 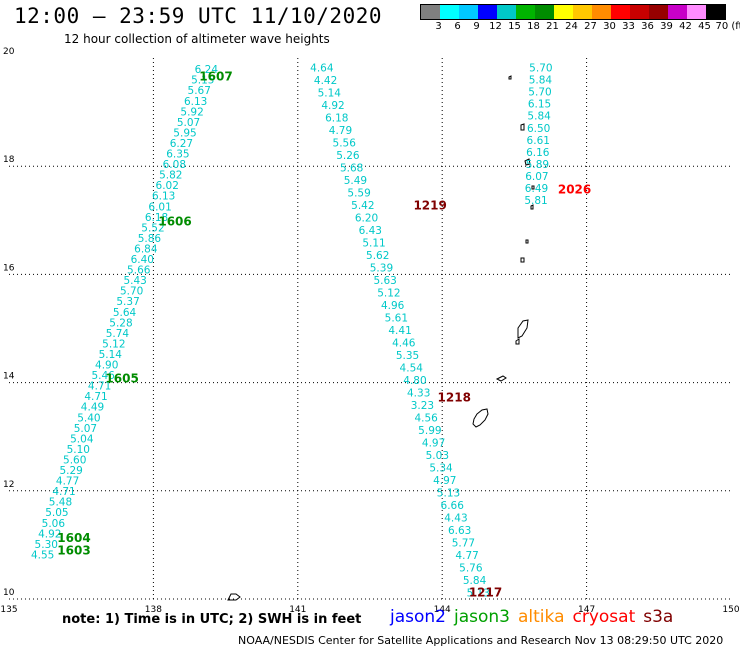 I want to click on legend-color-bar, so click(x=573, y=12).